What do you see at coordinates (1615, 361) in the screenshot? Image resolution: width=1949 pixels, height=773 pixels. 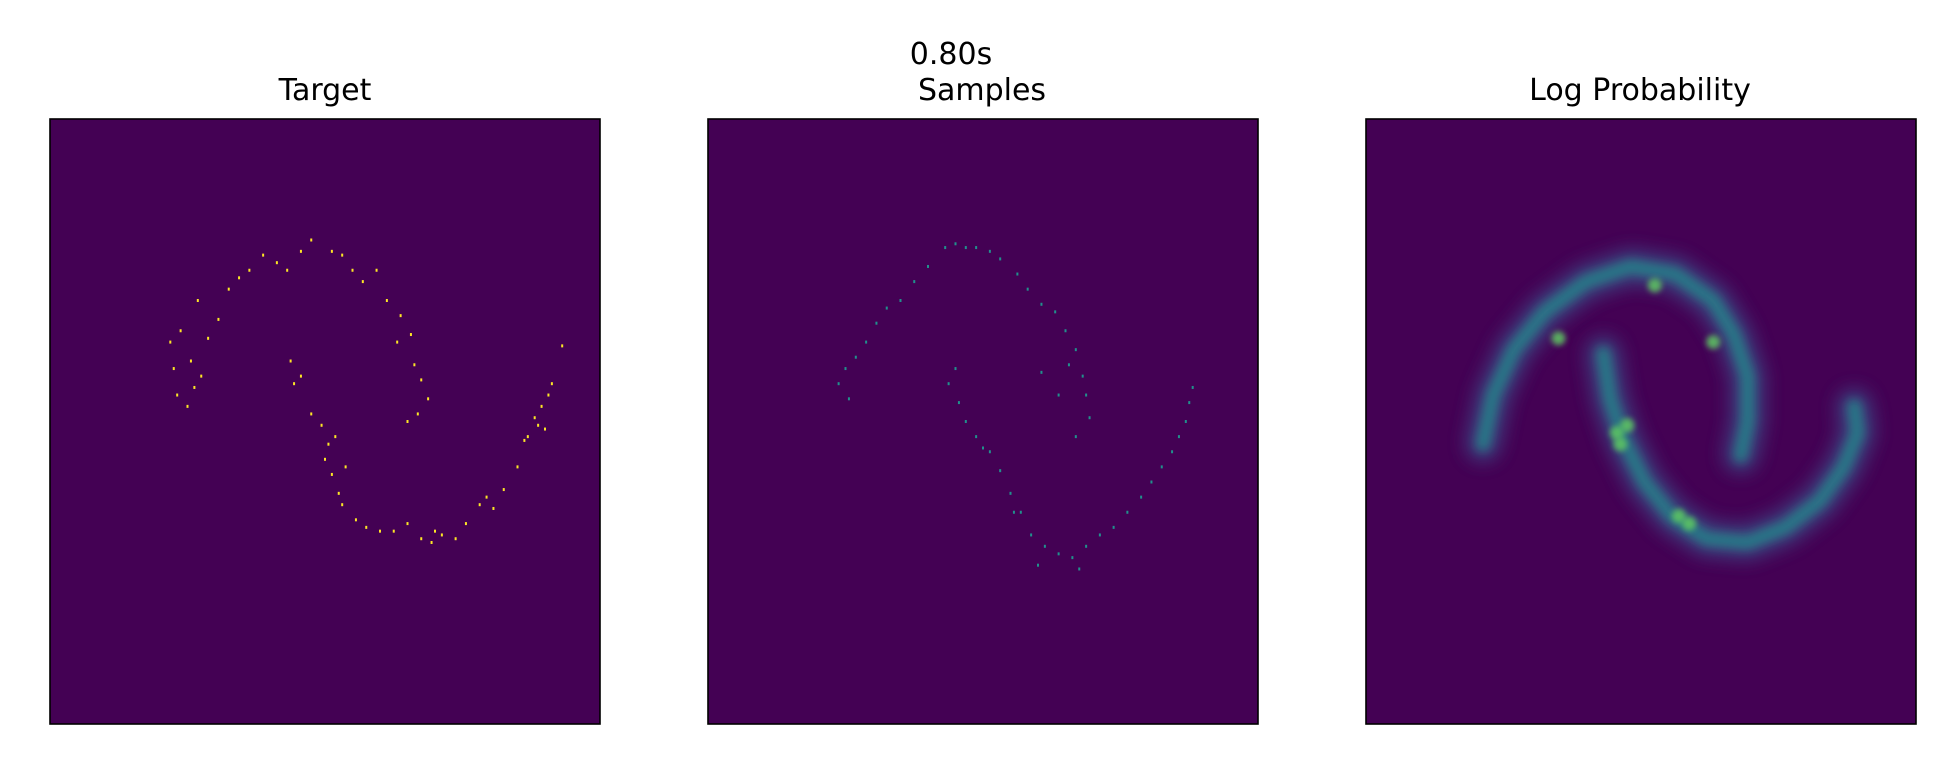 I see `density-core-upper-moon` at bounding box center [1615, 361].